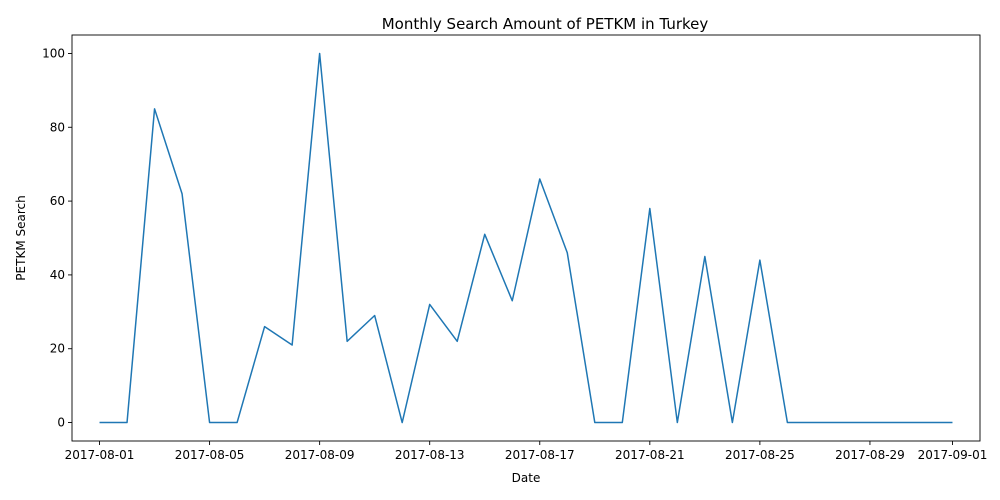 This screenshot has height=500, width=1000. Describe the element at coordinates (61, 423) in the screenshot. I see `y-tick-label: 0` at that location.